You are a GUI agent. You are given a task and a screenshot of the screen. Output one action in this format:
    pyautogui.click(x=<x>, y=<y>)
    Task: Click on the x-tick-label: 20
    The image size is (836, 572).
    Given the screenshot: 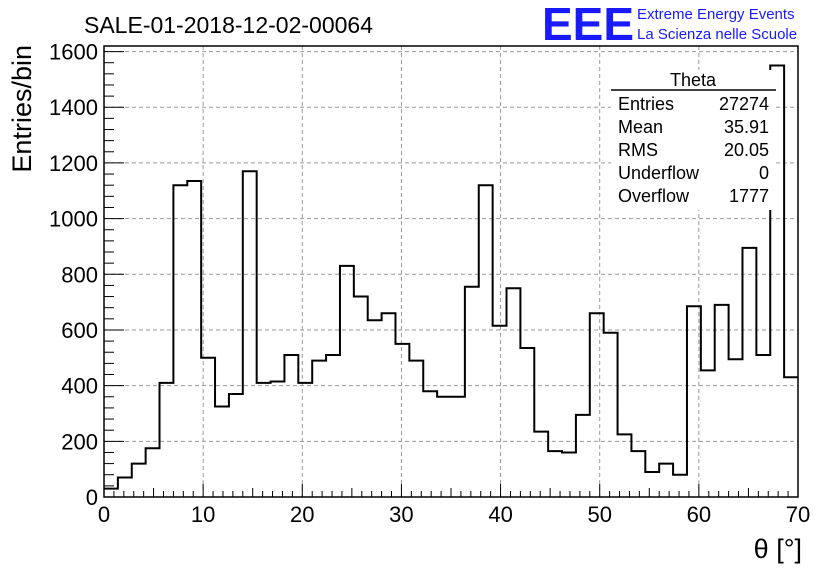 What is the action you would take?
    pyautogui.click(x=302, y=514)
    